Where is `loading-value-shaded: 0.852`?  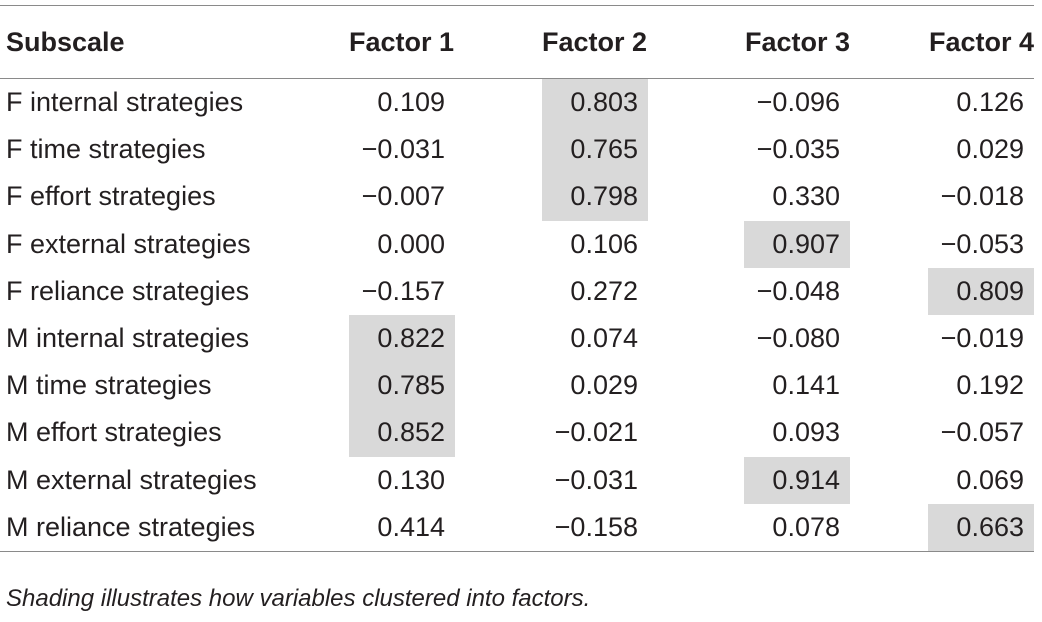
loading-value-shaded: 0.852 is located at coordinates (402, 433).